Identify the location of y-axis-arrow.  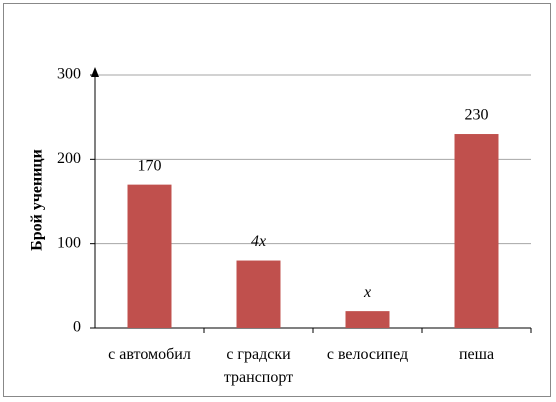
(95, 72).